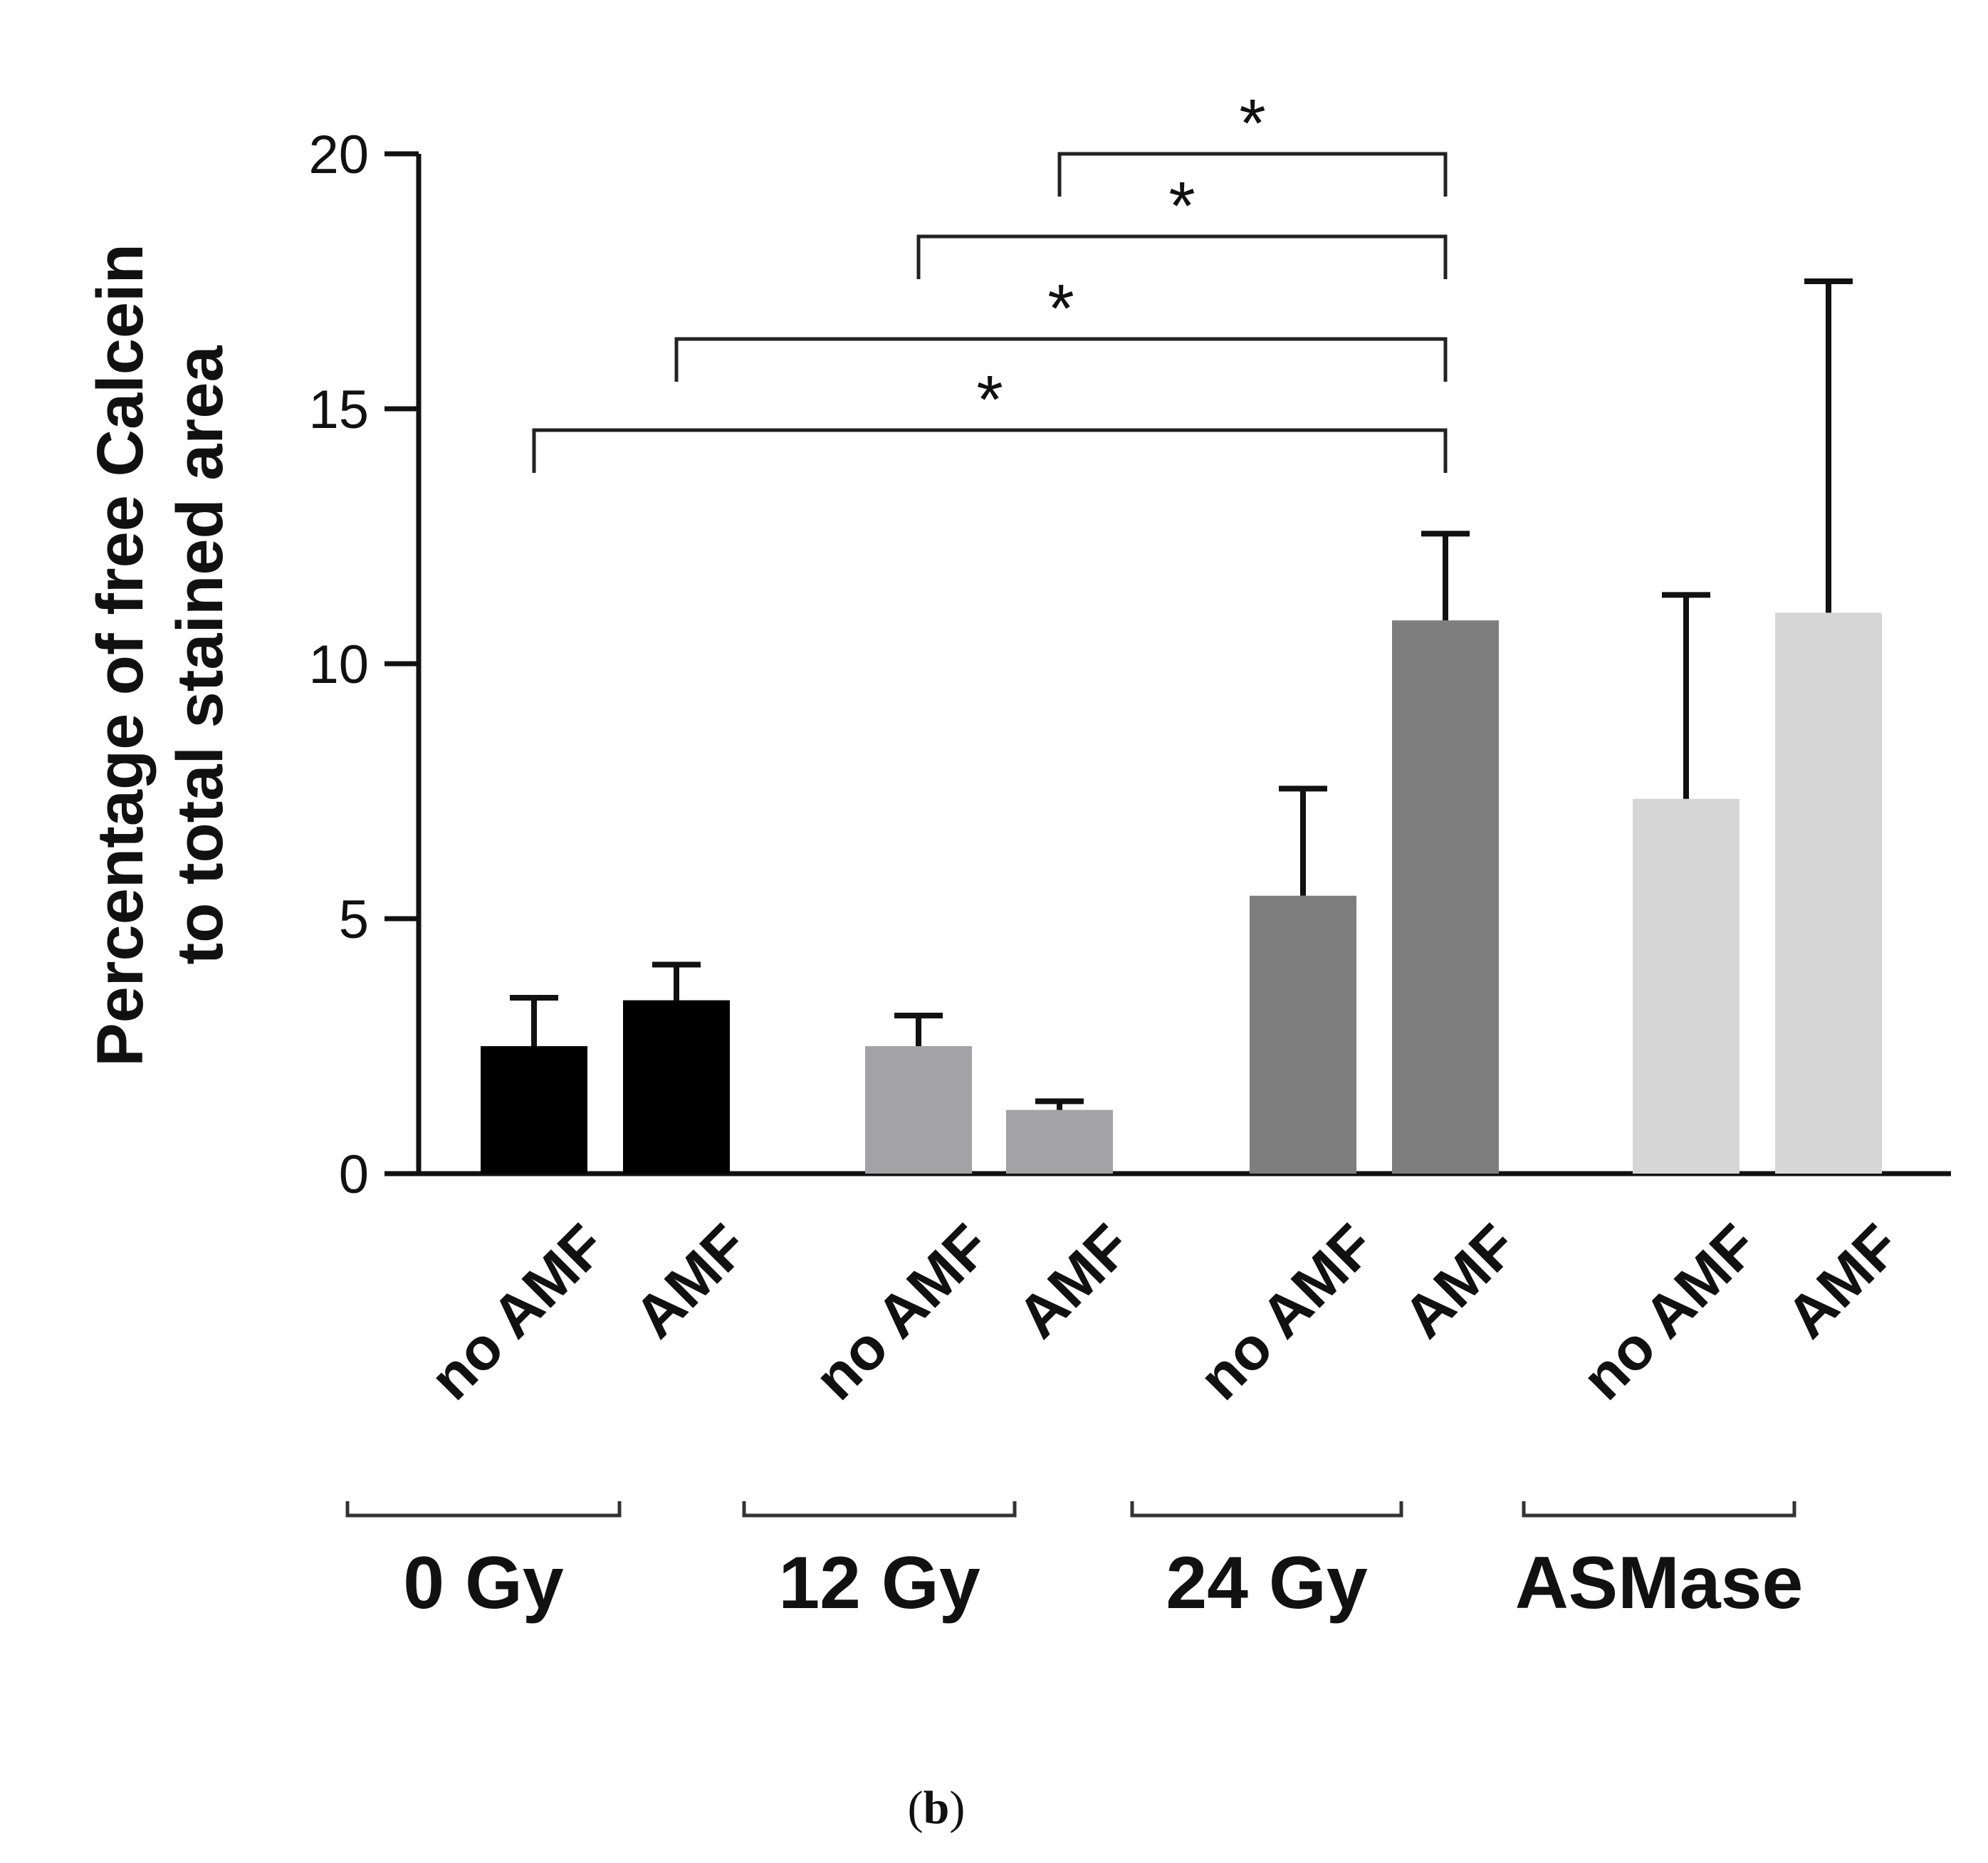  What do you see at coordinates (957, 1808) in the screenshot?
I see `caption-close: )` at bounding box center [957, 1808].